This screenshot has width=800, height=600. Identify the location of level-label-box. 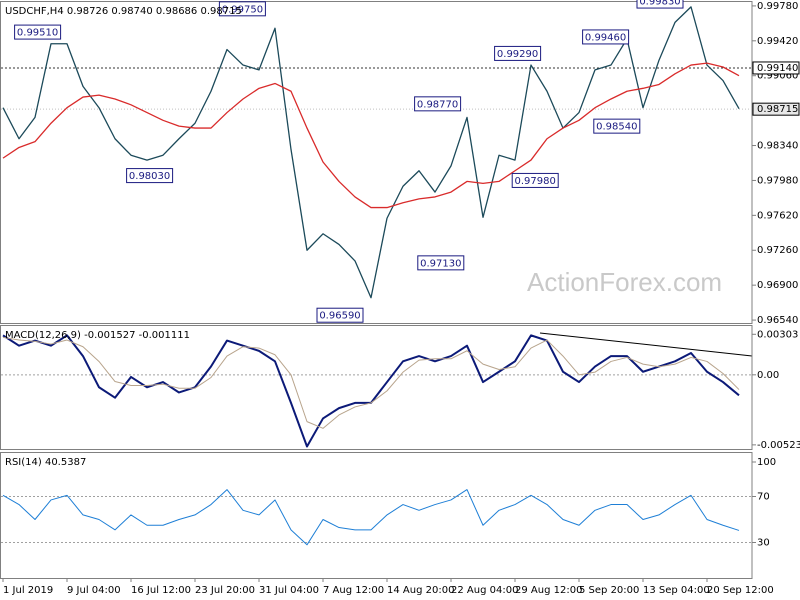
(776, 68).